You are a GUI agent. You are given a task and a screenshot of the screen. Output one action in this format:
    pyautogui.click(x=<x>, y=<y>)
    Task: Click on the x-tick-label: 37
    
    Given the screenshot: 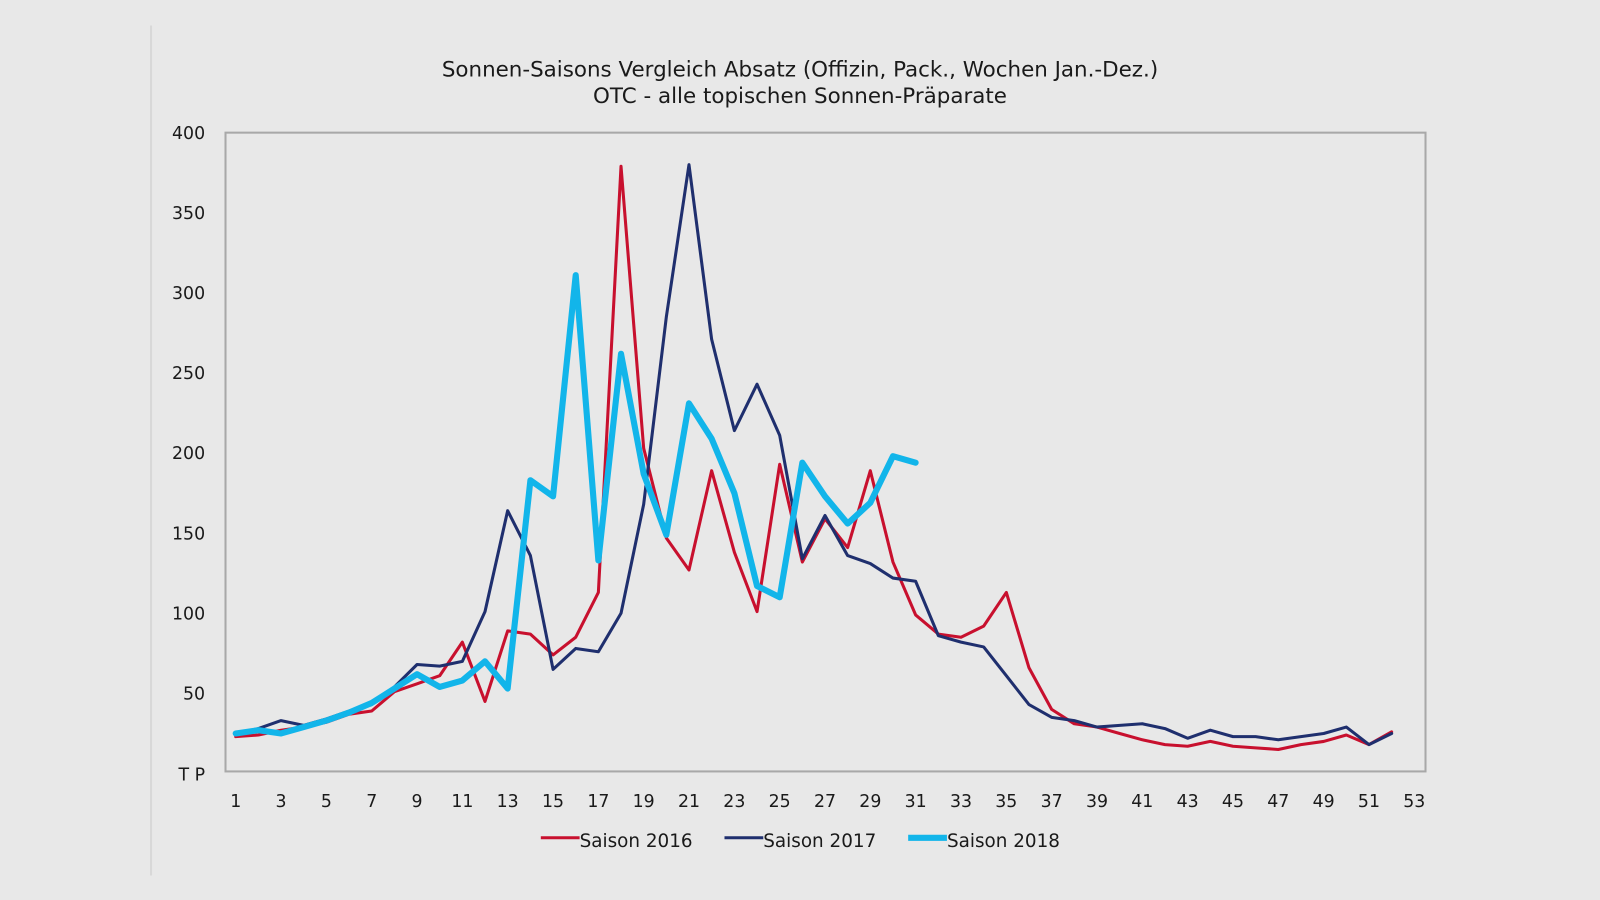 What is the action you would take?
    pyautogui.click(x=1052, y=802)
    